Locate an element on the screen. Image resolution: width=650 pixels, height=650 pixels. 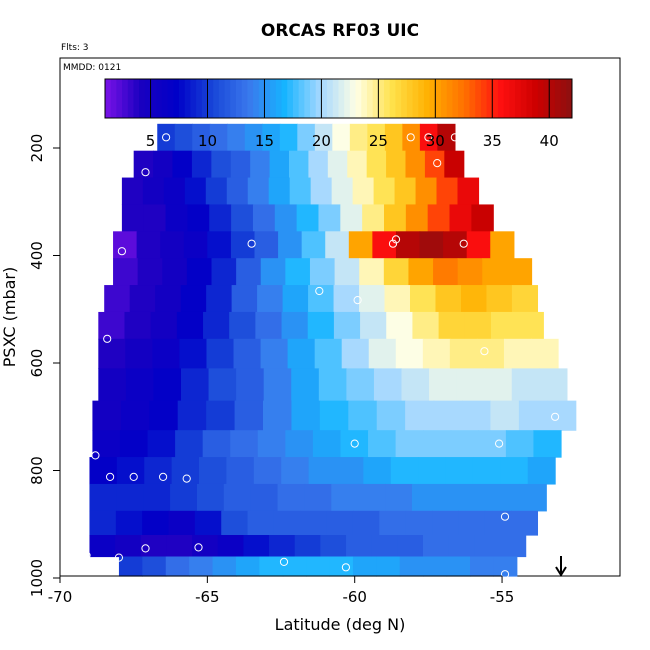
mmdd-annotation: MMDD: 0121 is located at coordinates (92, 68).